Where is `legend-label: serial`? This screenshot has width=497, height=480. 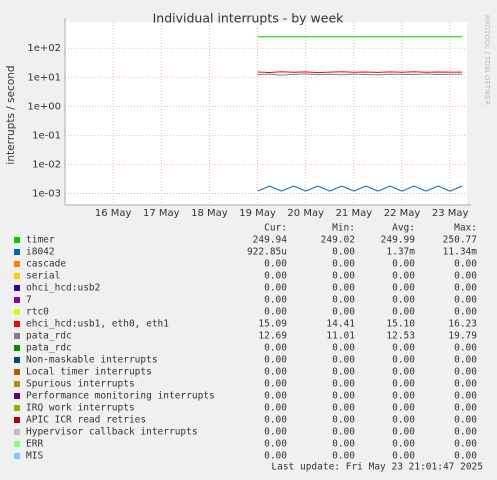
legend-label: serial is located at coordinates (43, 276).